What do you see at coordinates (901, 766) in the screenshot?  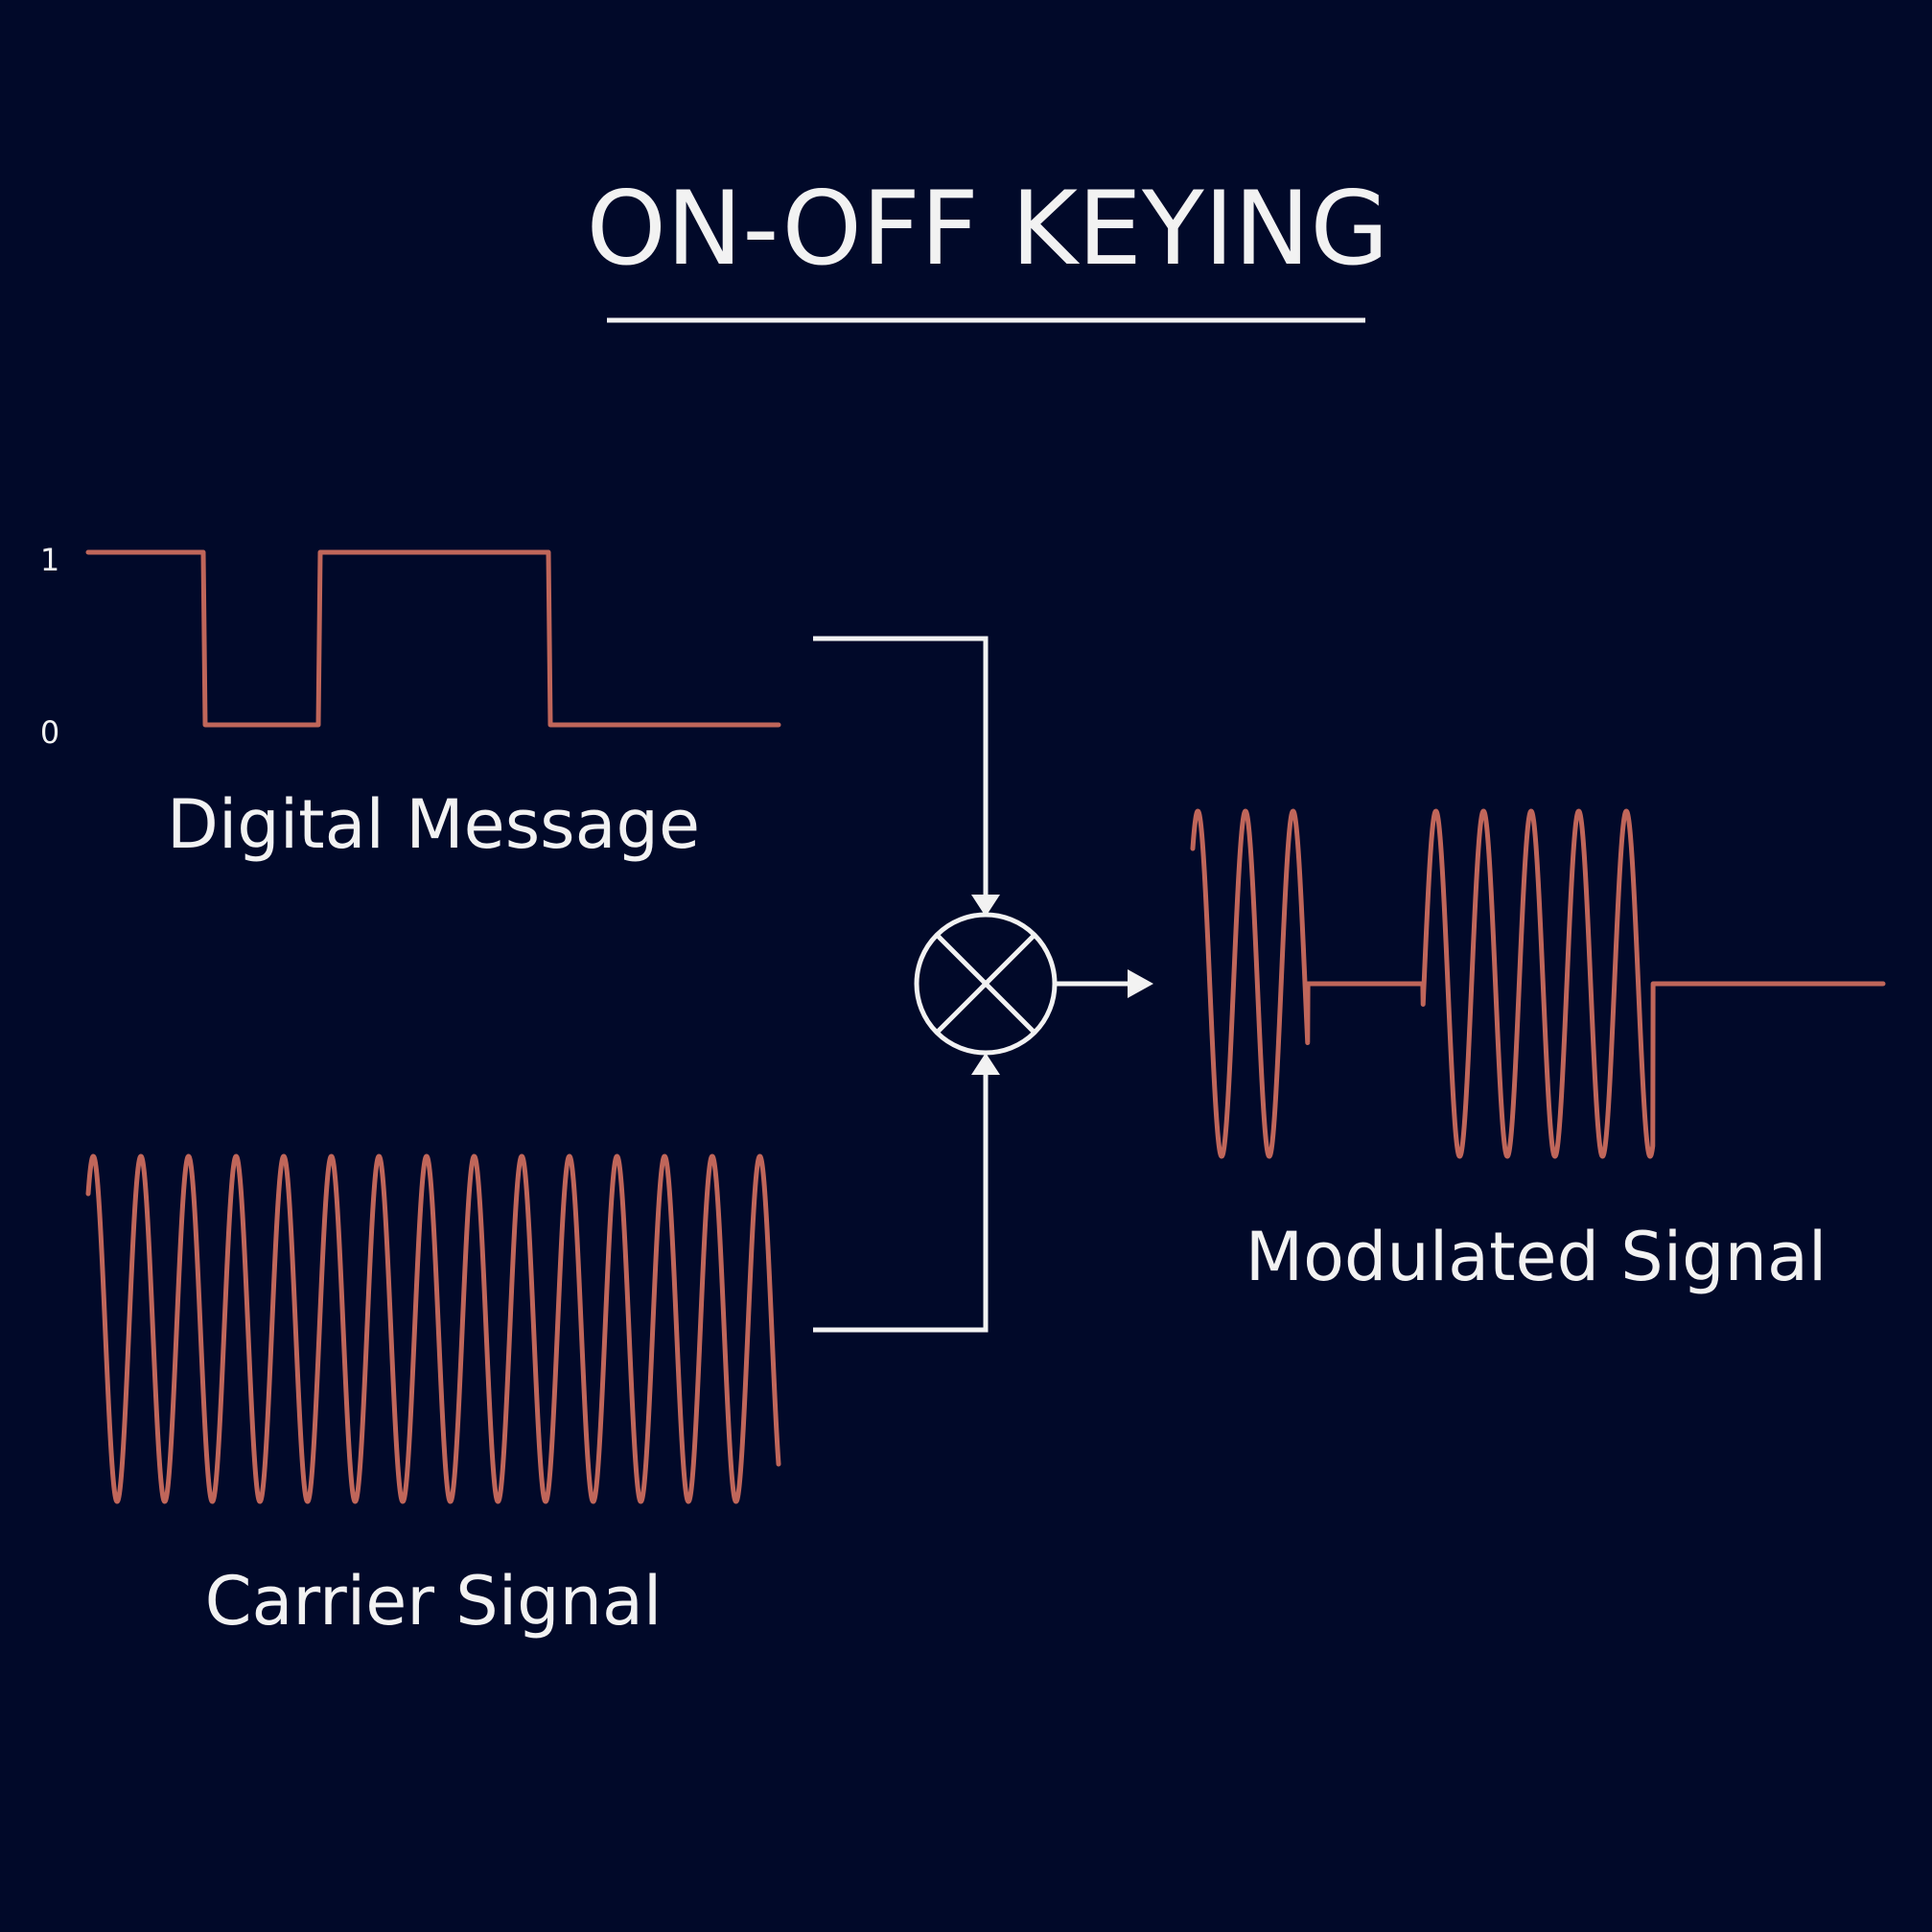 I see `message-connector` at bounding box center [901, 766].